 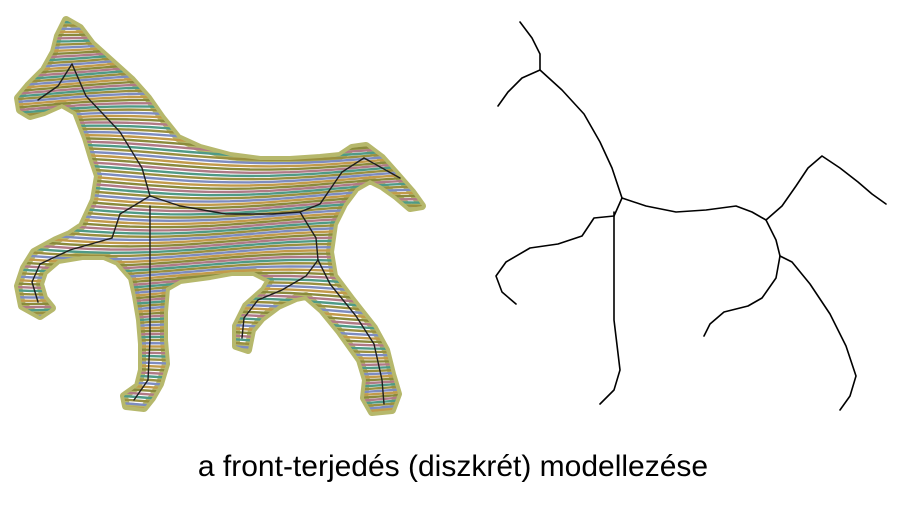 I want to click on figure-caption: a front-terjedés (diszkrét) modellezése, so click(x=453, y=466).